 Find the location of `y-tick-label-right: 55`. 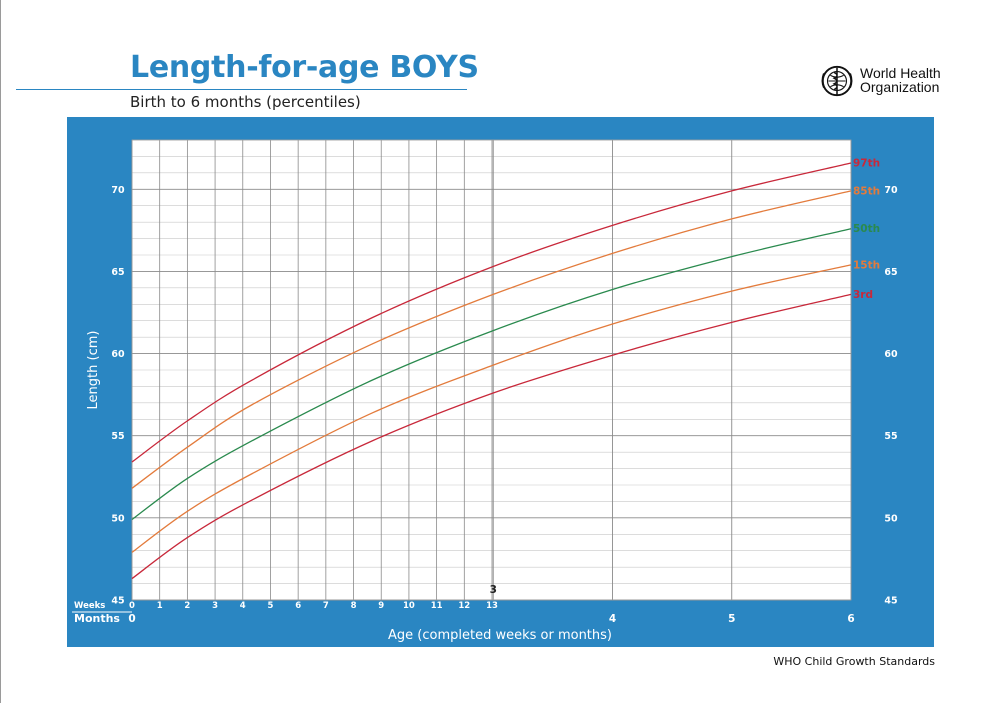

y-tick-label-right: 55 is located at coordinates (890, 436).